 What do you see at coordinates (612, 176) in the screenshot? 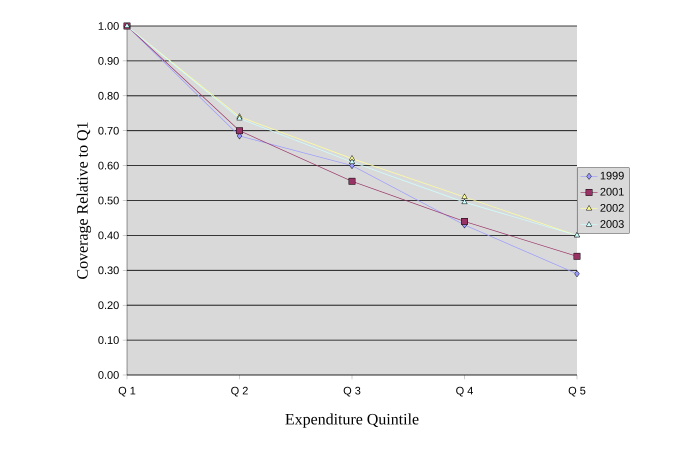
I see `legend-label: 1999` at bounding box center [612, 176].